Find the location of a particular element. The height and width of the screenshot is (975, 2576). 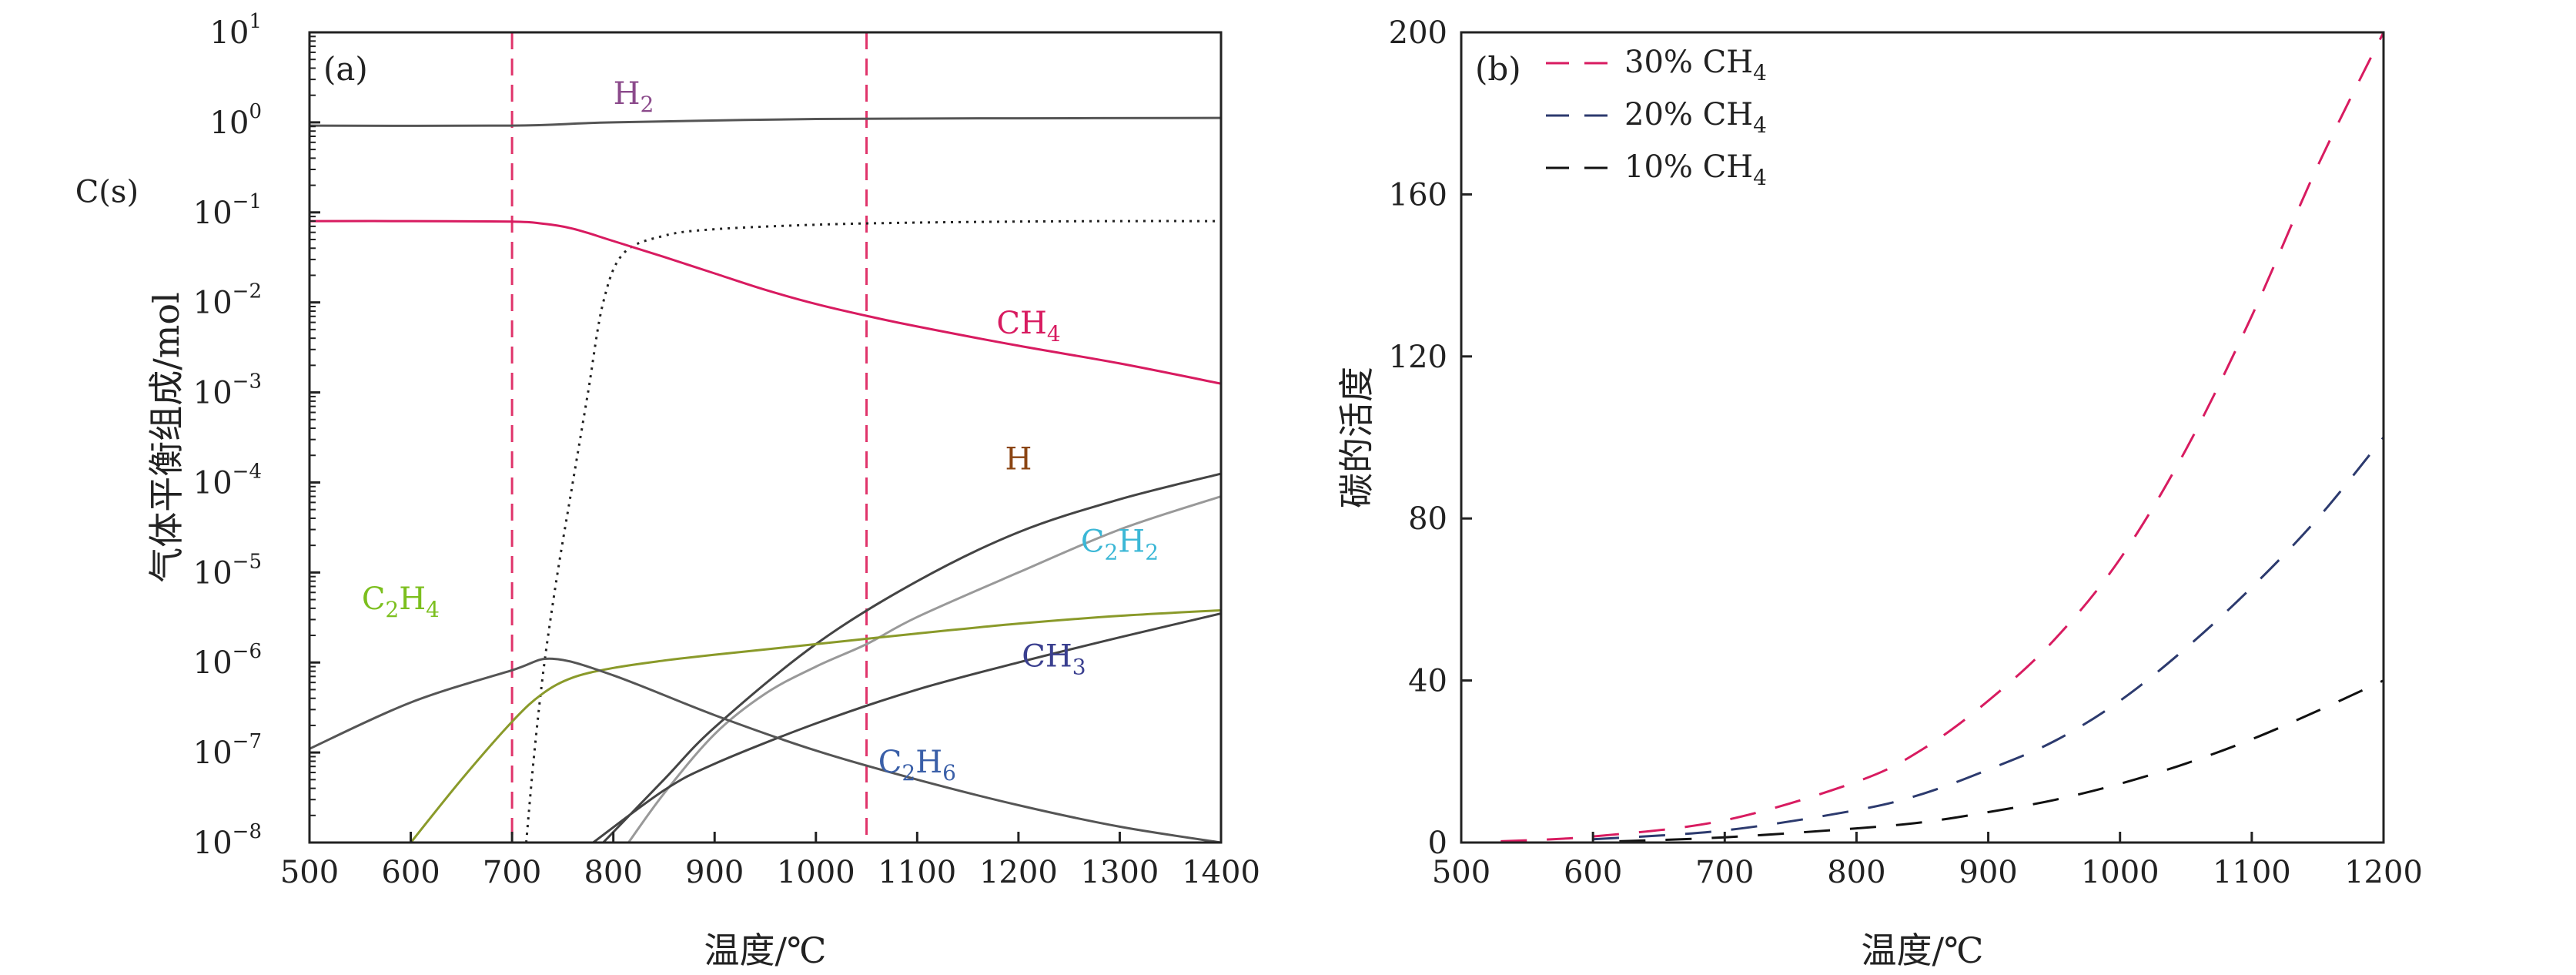

series-label-2: CH4 is located at coordinates (1028, 327).